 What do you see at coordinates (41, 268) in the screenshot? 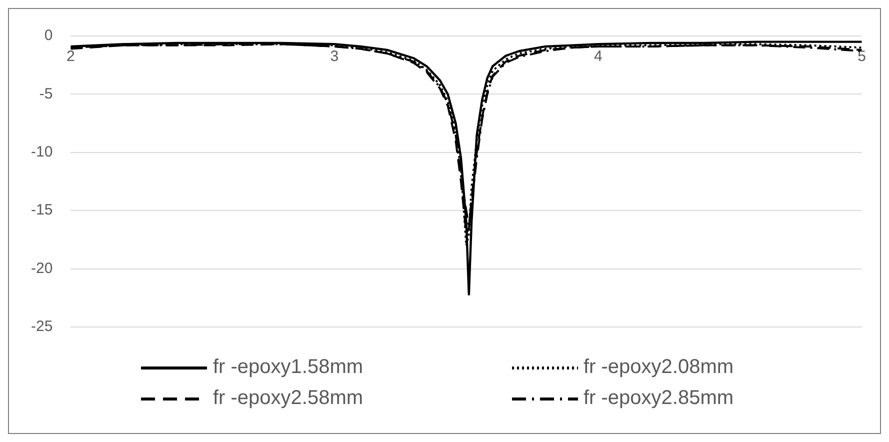
I see `y-tick-label: -20` at bounding box center [41, 268].